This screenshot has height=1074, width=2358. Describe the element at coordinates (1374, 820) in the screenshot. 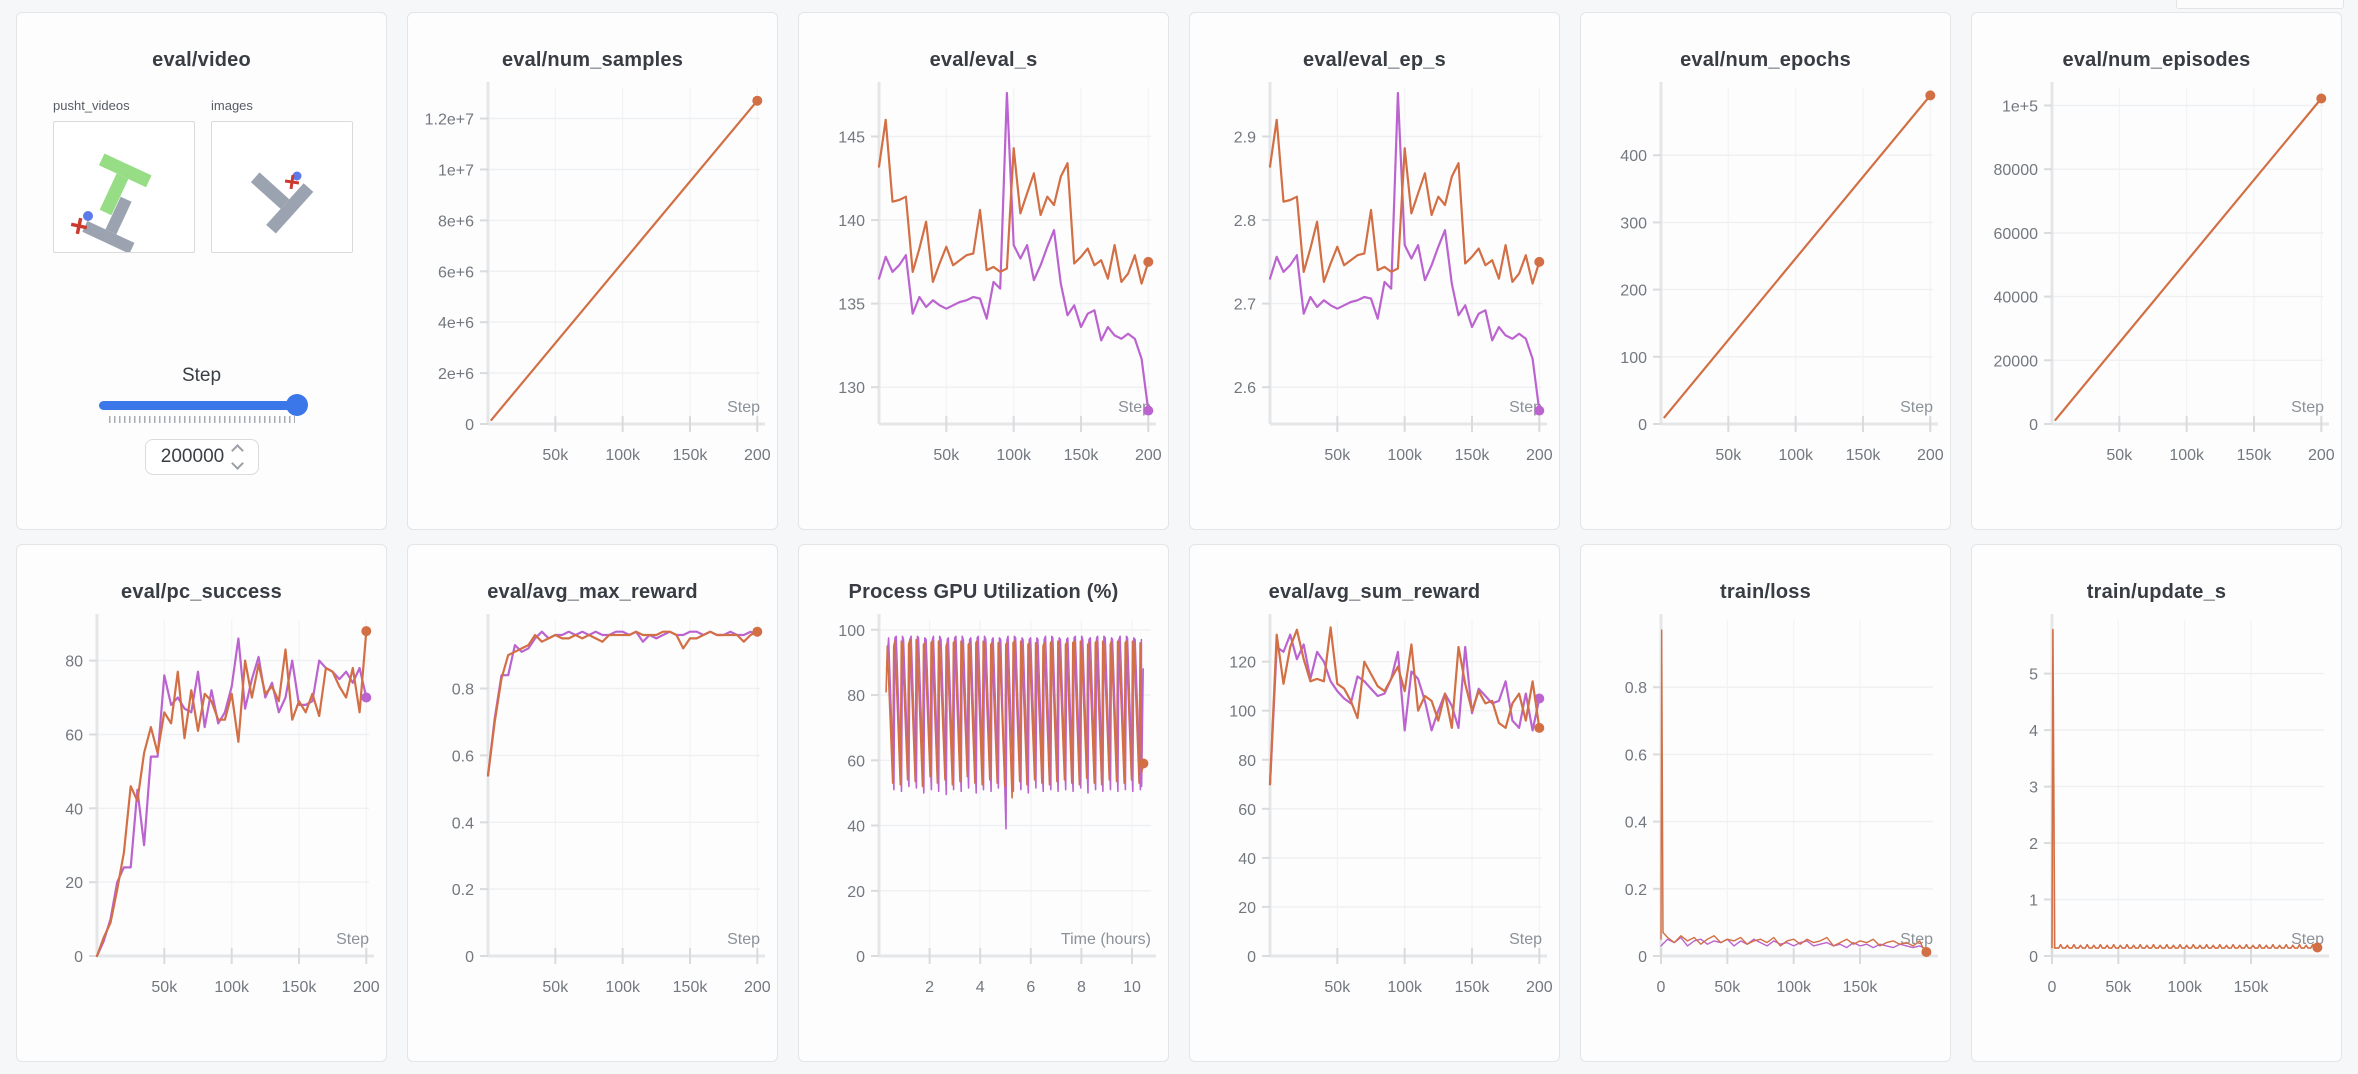

I see `chart-canvas-avg-sum-reward: 0 20 40 60 80 100 120 50k 100k 150k 200 Step` at that location.